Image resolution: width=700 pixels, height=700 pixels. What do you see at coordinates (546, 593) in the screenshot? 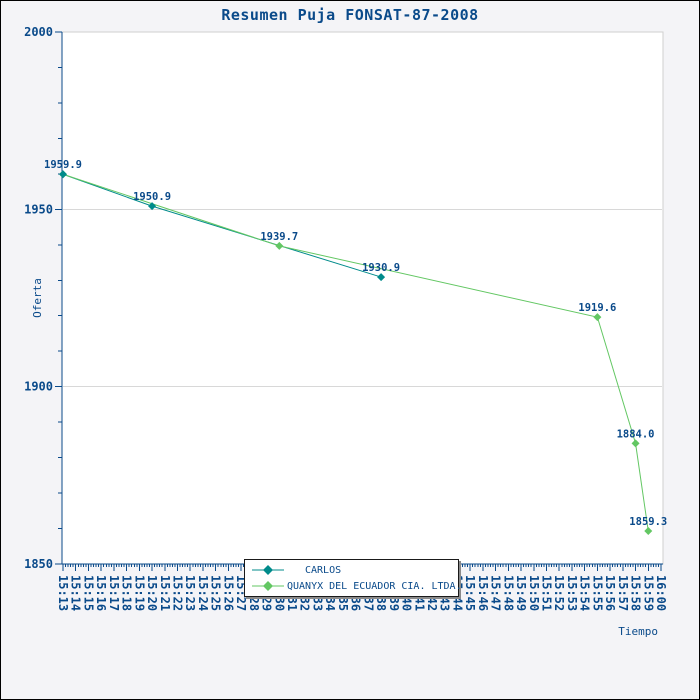
I see `x-axis-label: 15:51` at bounding box center [546, 593].